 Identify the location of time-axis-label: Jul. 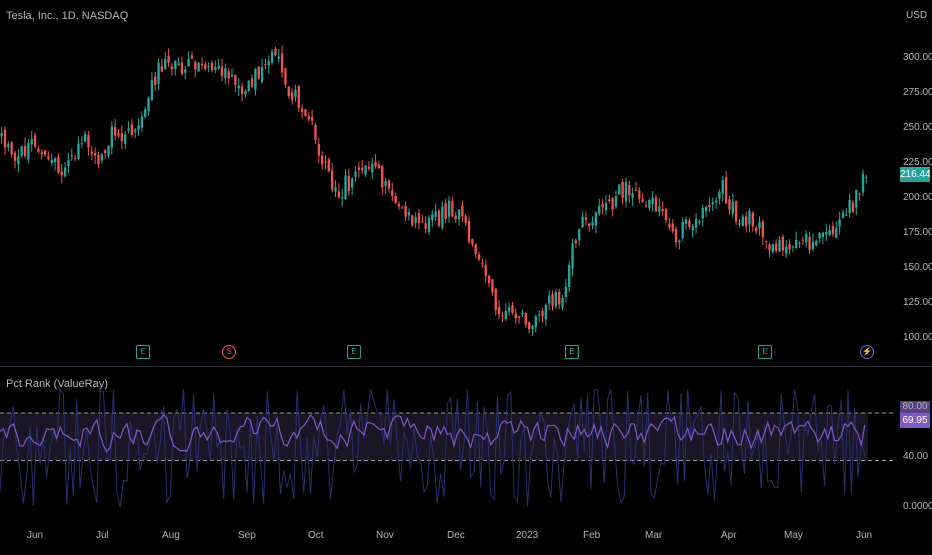
(102, 535).